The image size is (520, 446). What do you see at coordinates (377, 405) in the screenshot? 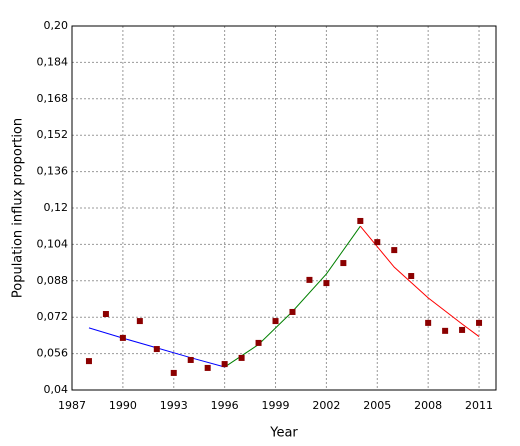
I see `x-tick-label: 2005` at bounding box center [377, 405].